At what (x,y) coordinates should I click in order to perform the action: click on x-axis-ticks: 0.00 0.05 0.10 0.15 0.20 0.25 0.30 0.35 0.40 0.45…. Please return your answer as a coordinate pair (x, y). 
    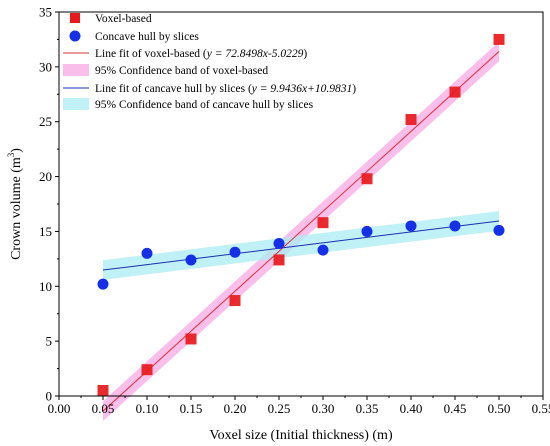
    Looking at the image, I should click on (299, 406).